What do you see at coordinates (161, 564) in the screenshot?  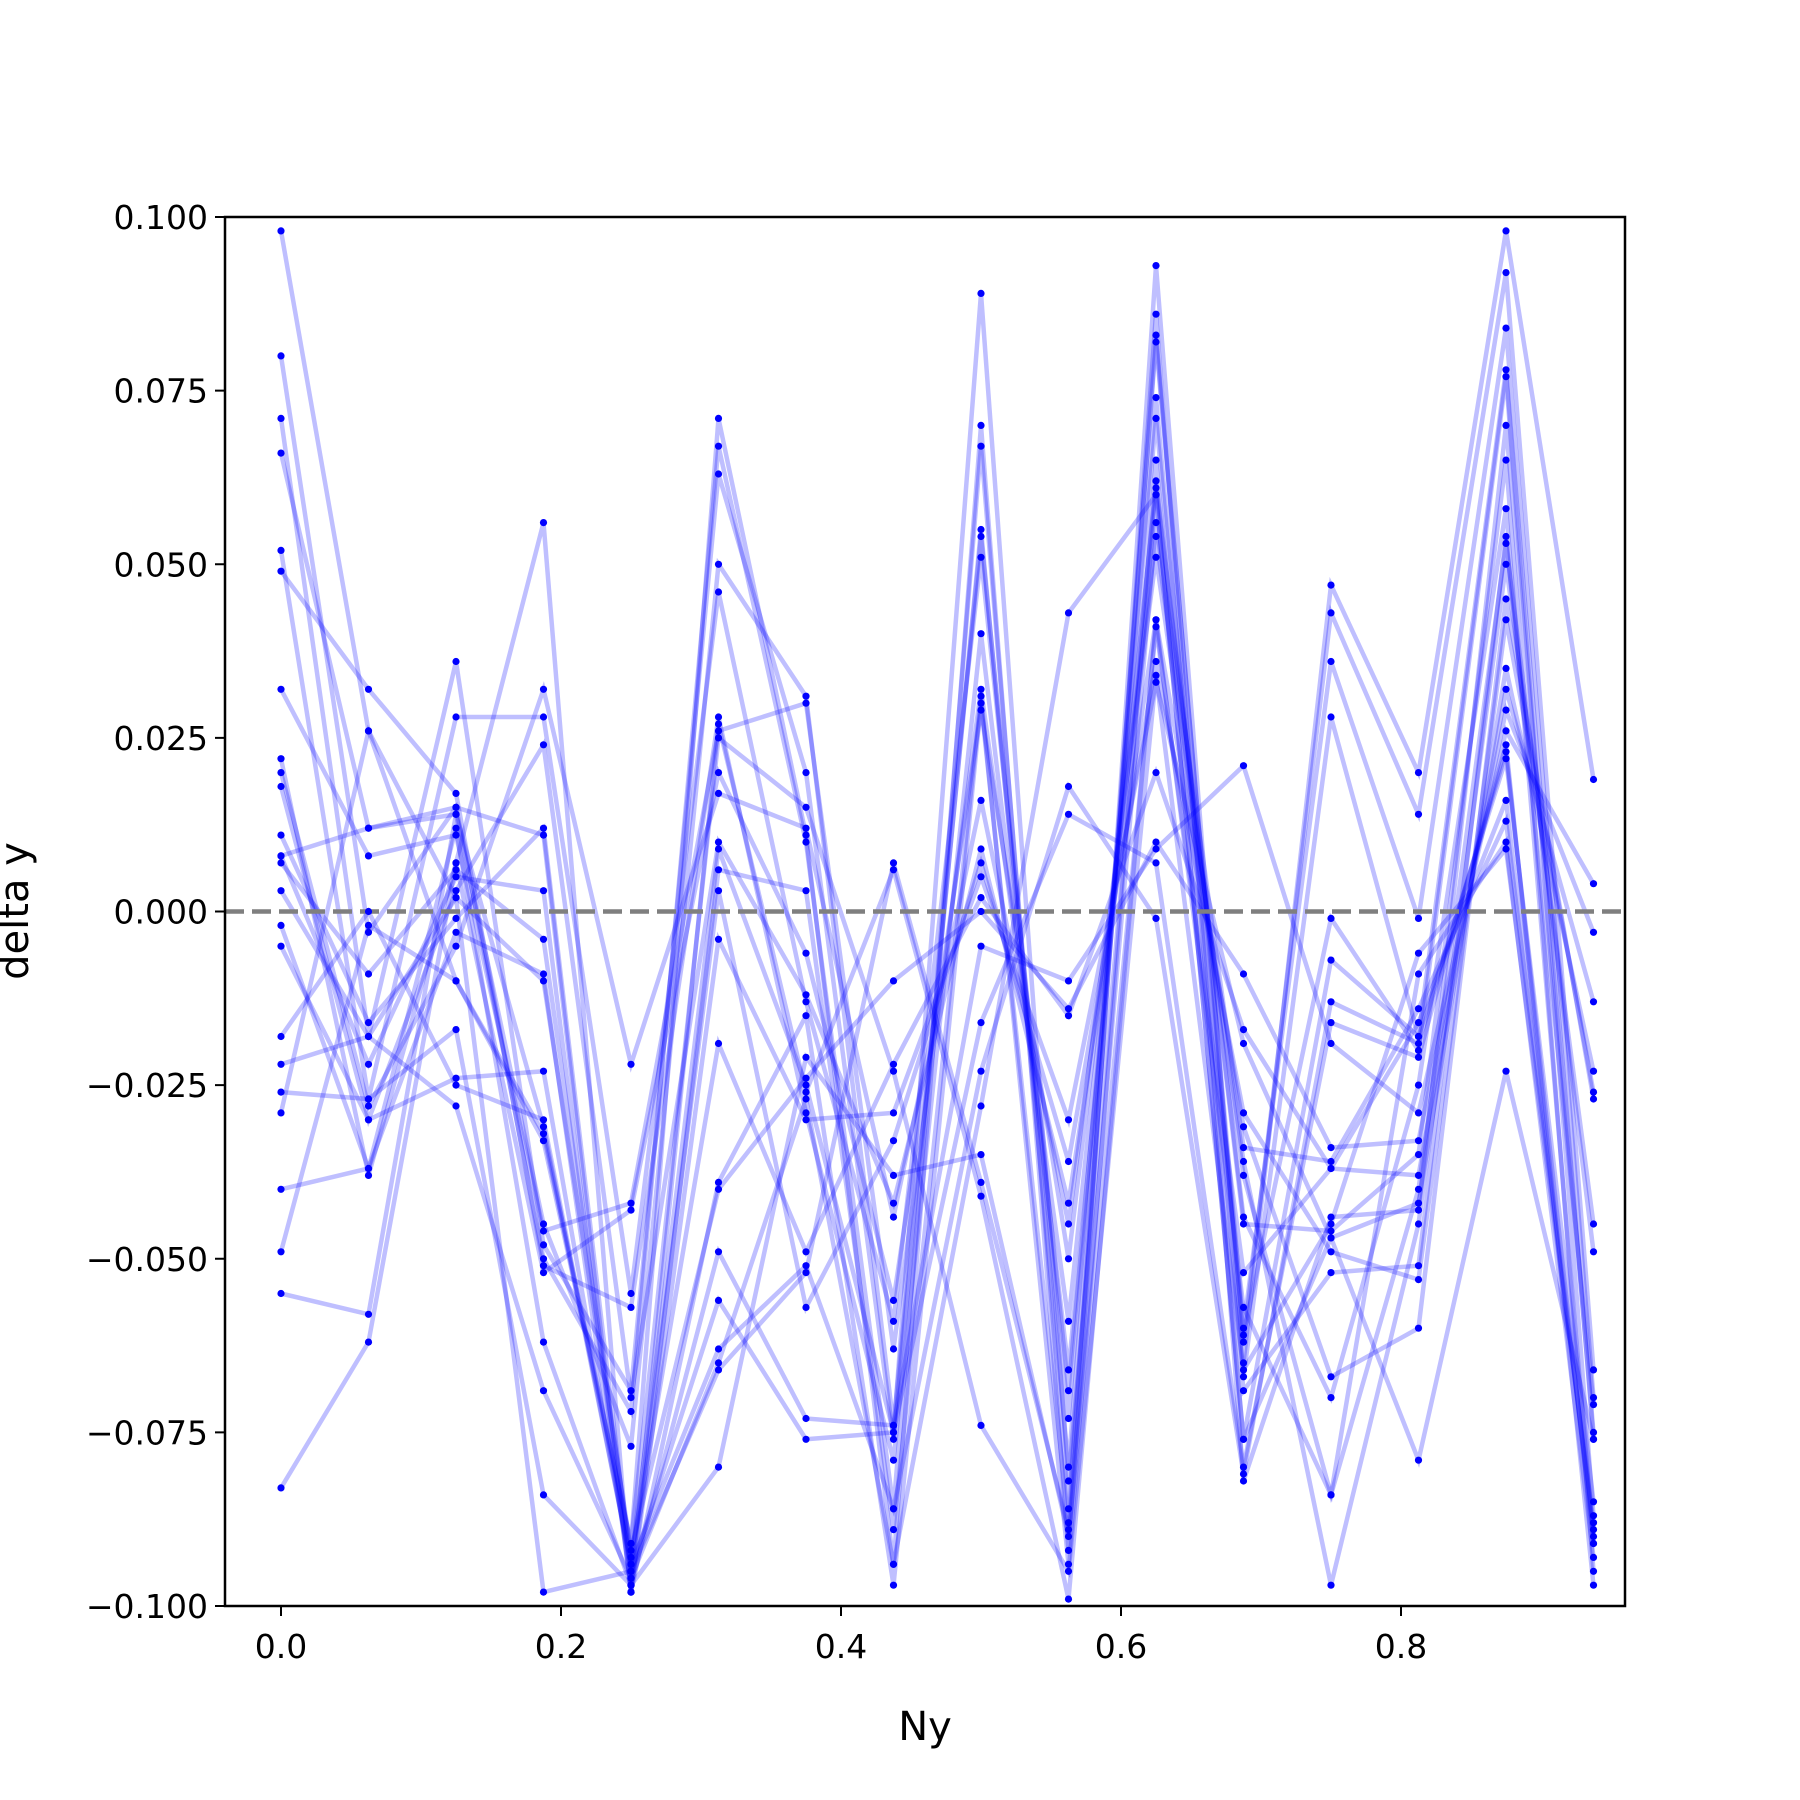 I see `y-tick-label: 0.050` at bounding box center [161, 564].